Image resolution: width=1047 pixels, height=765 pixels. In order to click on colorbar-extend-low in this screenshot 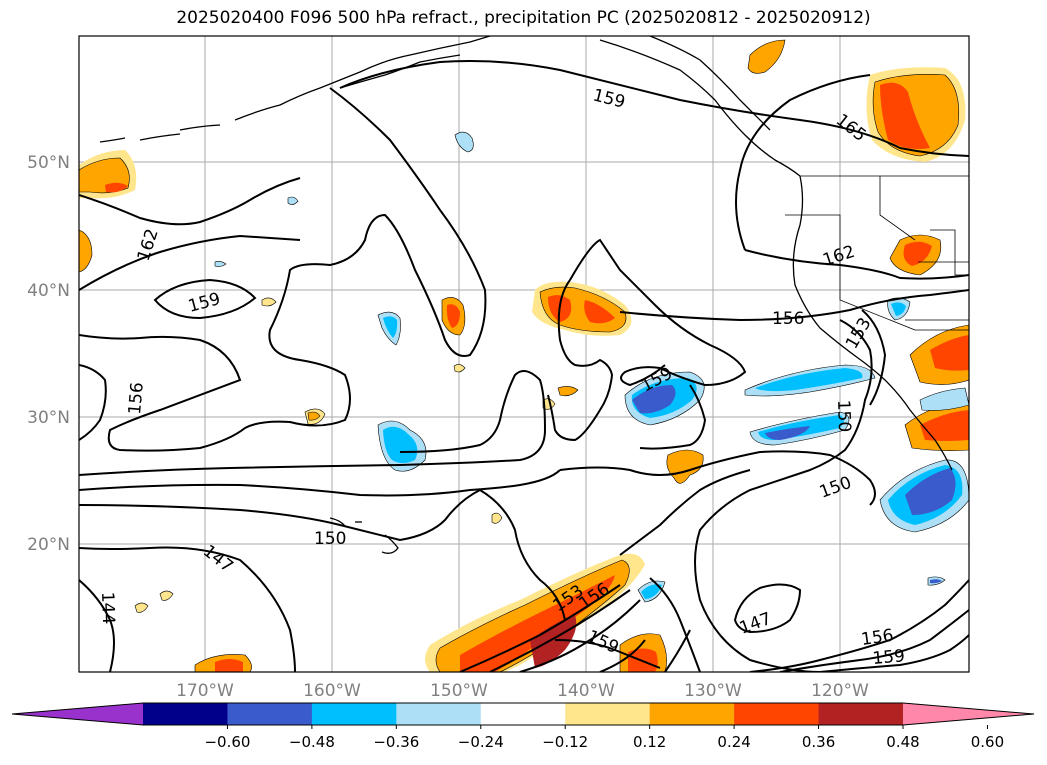, I will do `click(77, 714)`.